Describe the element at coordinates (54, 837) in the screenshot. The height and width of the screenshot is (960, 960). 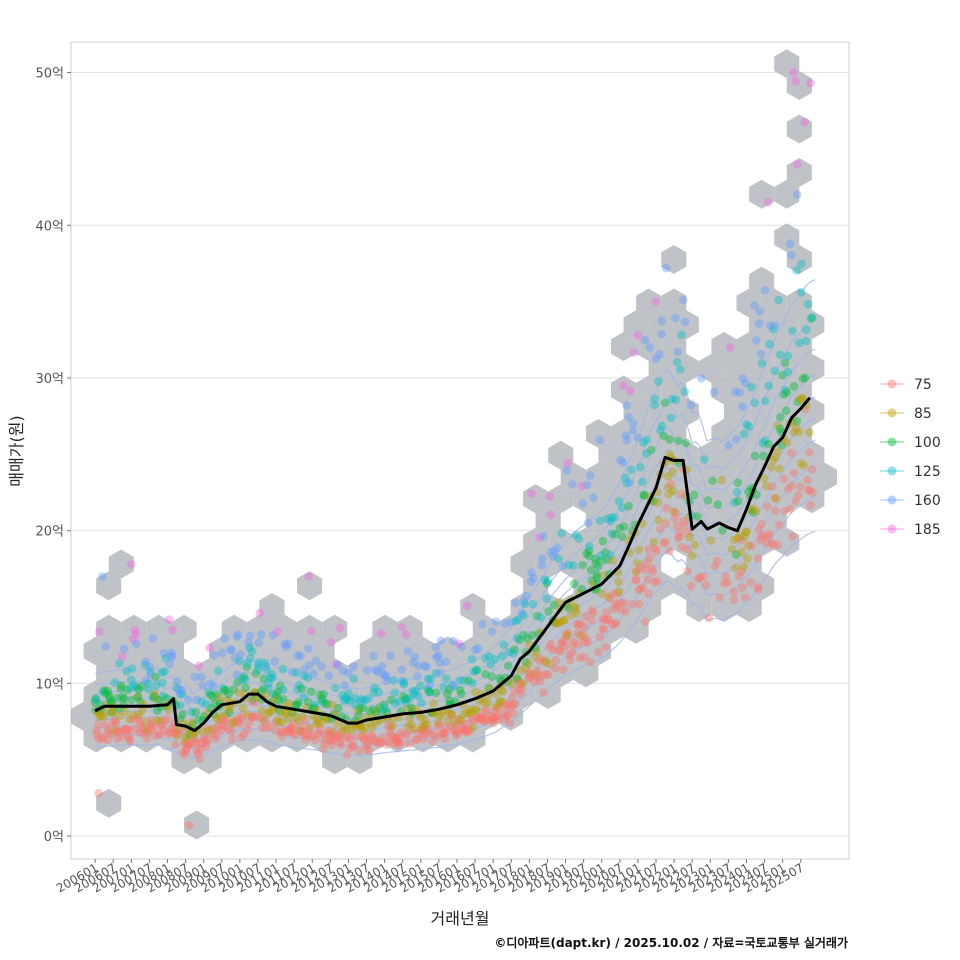
I see `y-tick-label: 0억` at that location.